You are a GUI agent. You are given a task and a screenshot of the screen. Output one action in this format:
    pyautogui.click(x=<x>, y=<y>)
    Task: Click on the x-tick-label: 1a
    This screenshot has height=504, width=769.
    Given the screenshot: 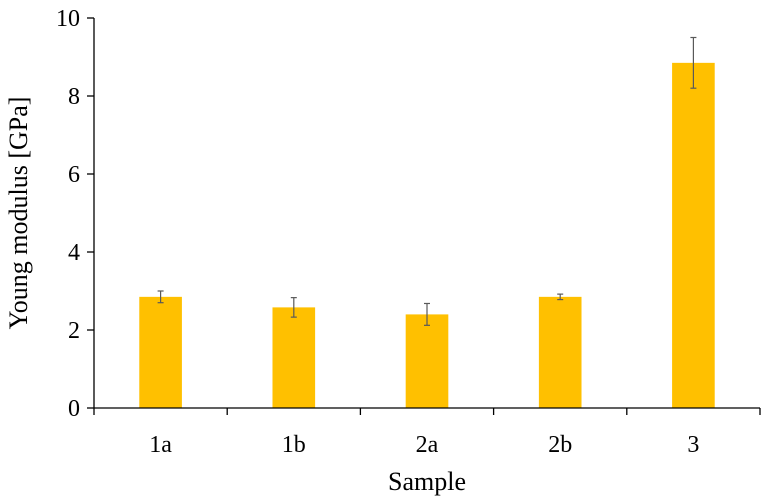 What is the action you would take?
    pyautogui.click(x=160, y=445)
    